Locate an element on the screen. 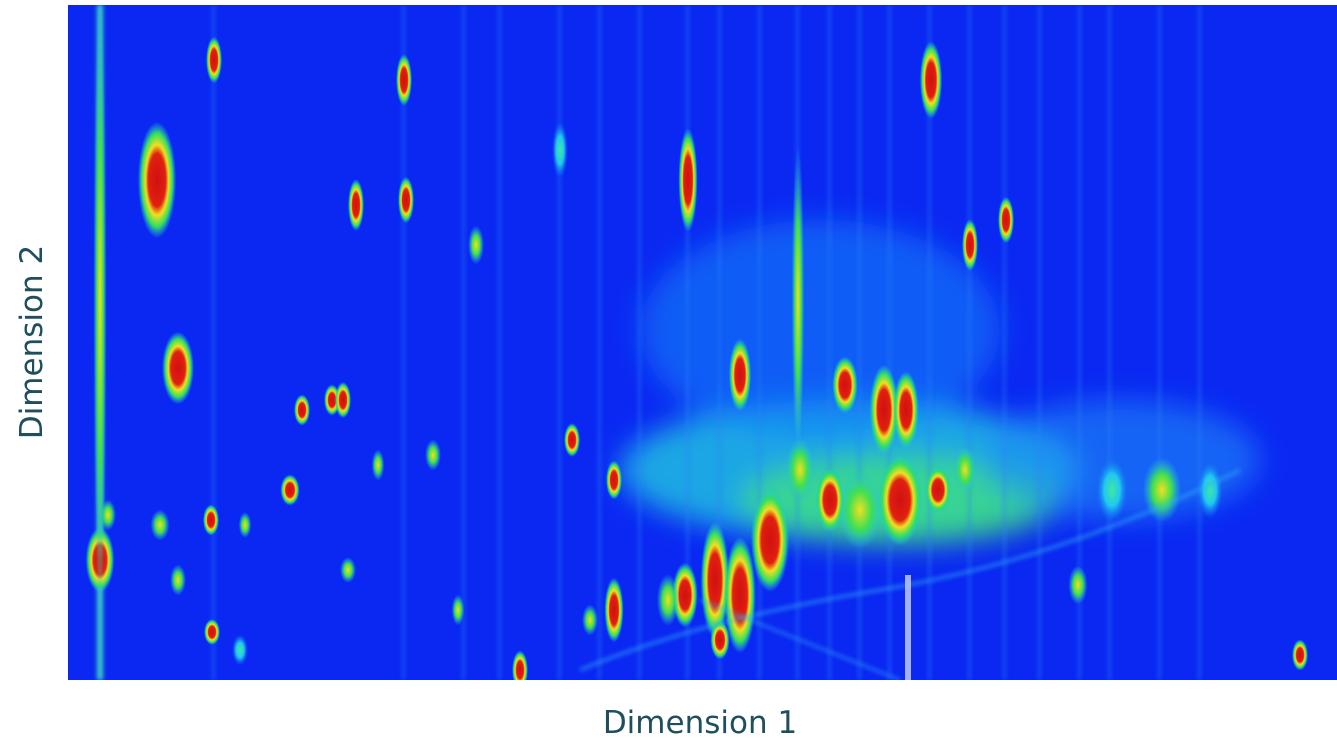 This screenshot has height=739, width=1337. x-axis-label: Dimension 1 is located at coordinates (700, 722).